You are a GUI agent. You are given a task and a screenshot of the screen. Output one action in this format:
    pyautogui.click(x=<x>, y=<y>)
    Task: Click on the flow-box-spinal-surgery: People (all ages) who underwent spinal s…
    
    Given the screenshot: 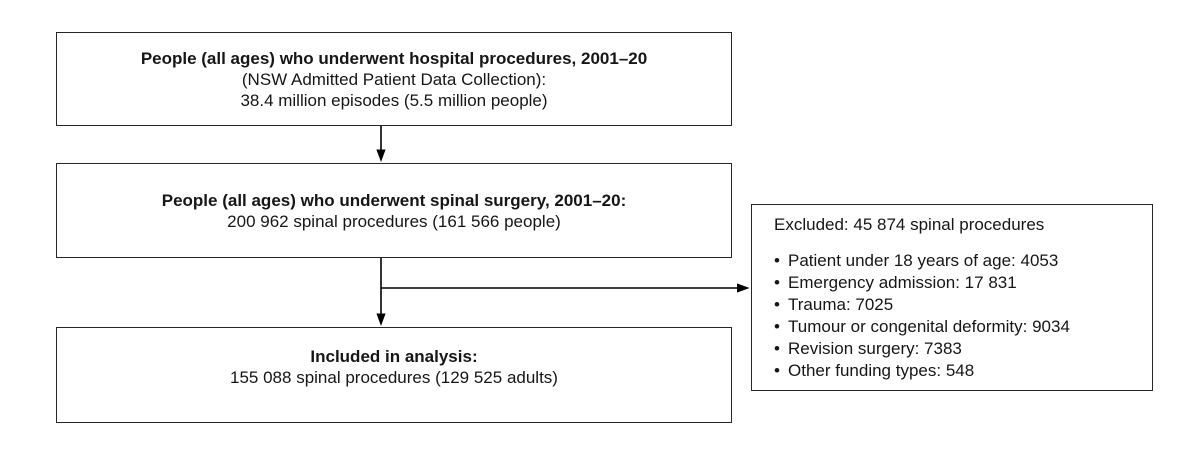 What is the action you would take?
    pyautogui.click(x=394, y=210)
    